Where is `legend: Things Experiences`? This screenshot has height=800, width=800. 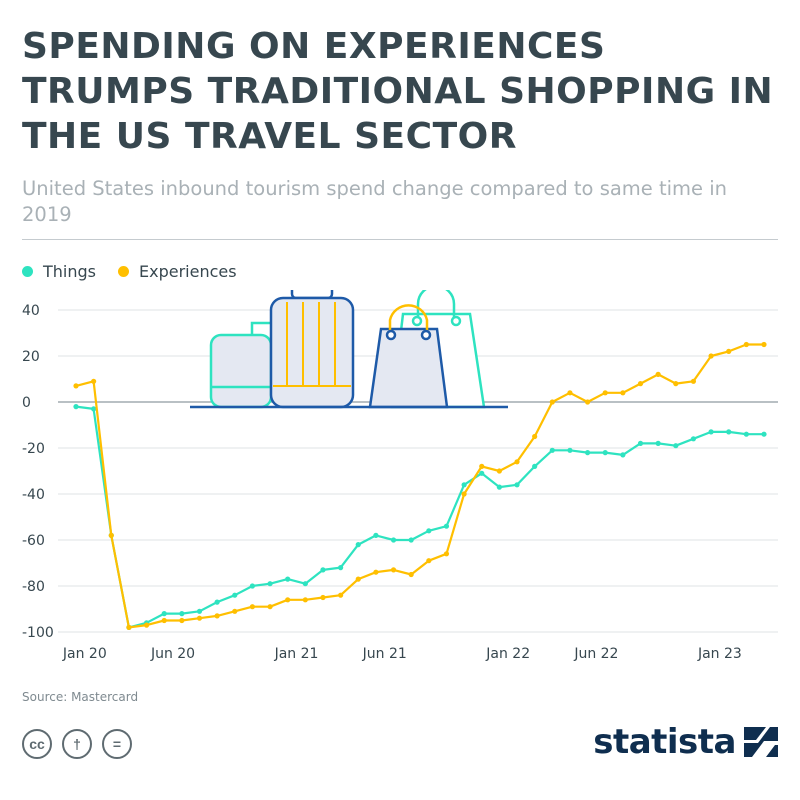 legend: Things Experiences is located at coordinates (140, 271).